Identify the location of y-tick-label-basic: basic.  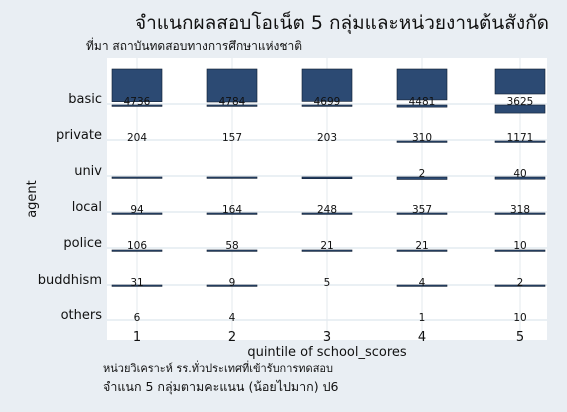
(85, 99).